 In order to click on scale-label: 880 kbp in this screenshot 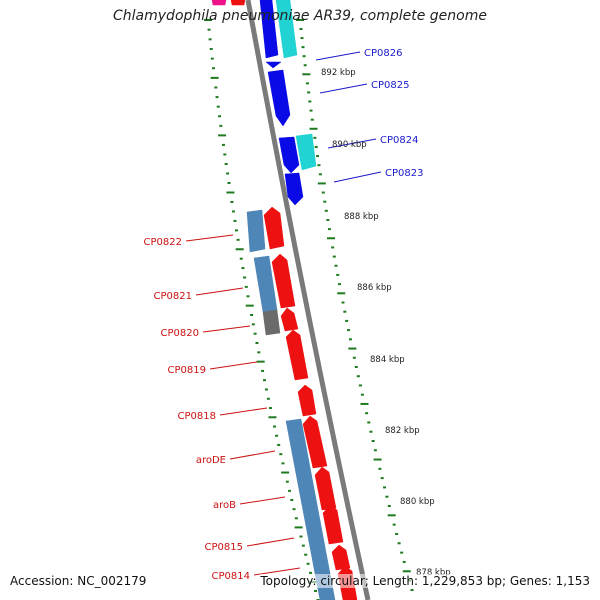, I will do `click(417, 502)`.